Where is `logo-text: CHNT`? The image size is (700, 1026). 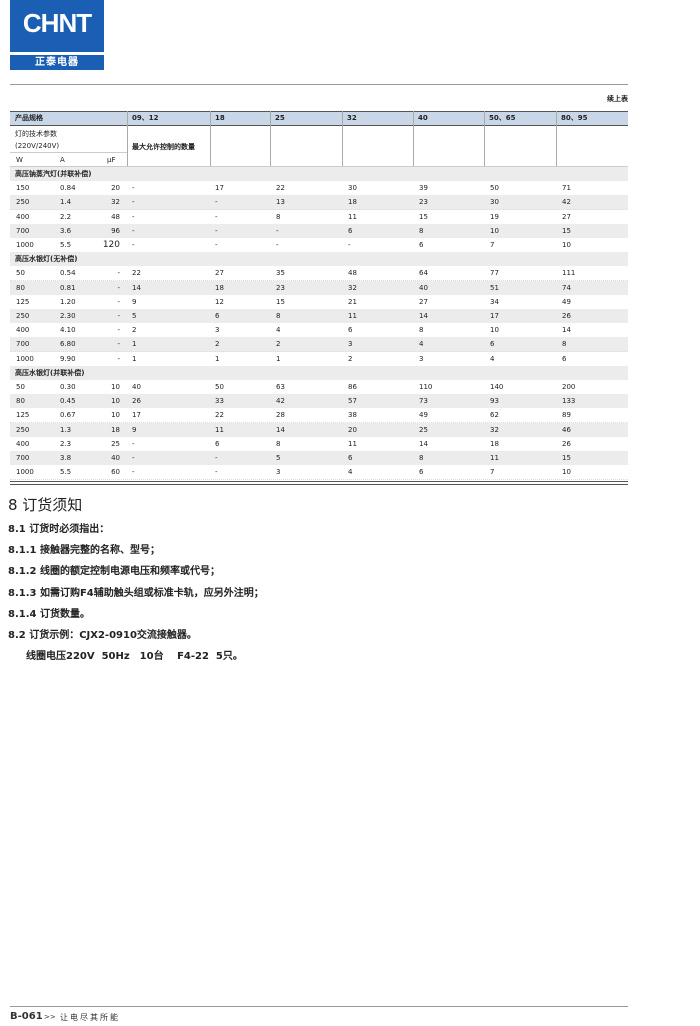 logo-text: CHNT is located at coordinates (57, 23).